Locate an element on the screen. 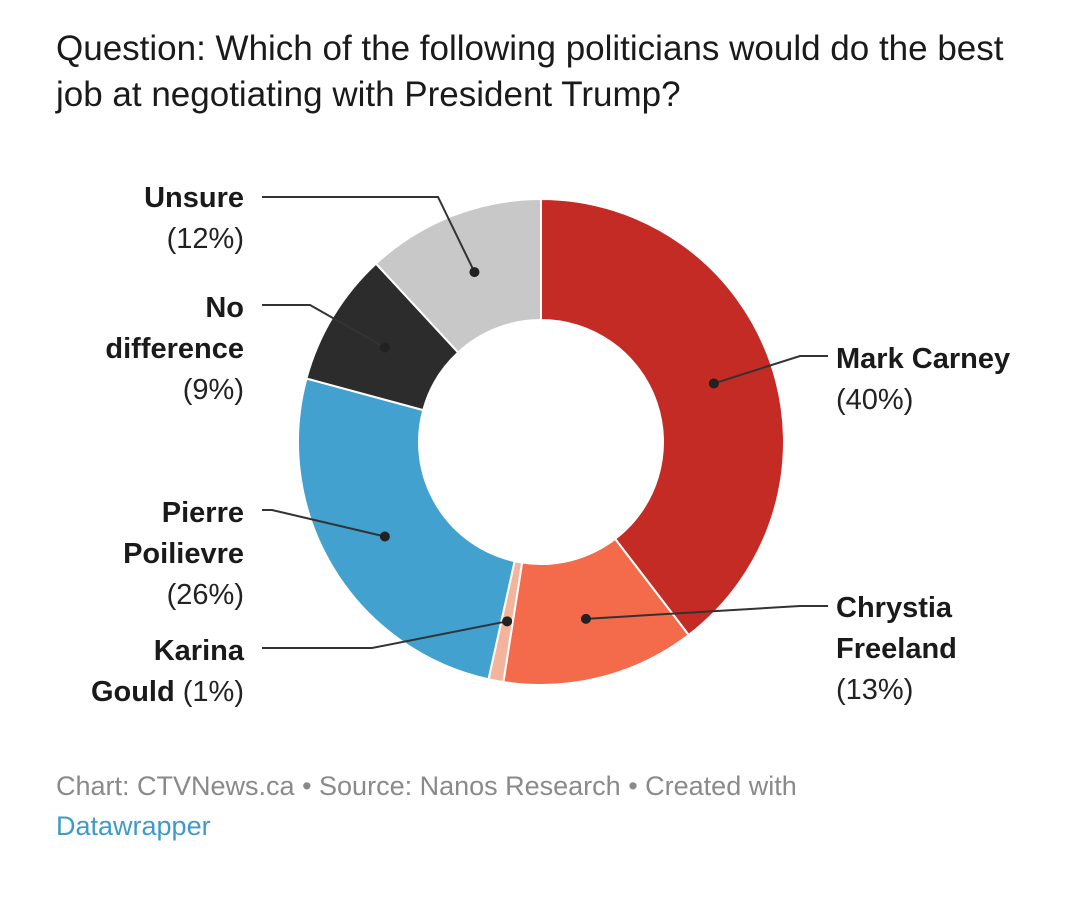 This screenshot has width=1080, height=906. slice-name-line: Chrystia is located at coordinates (894, 608).